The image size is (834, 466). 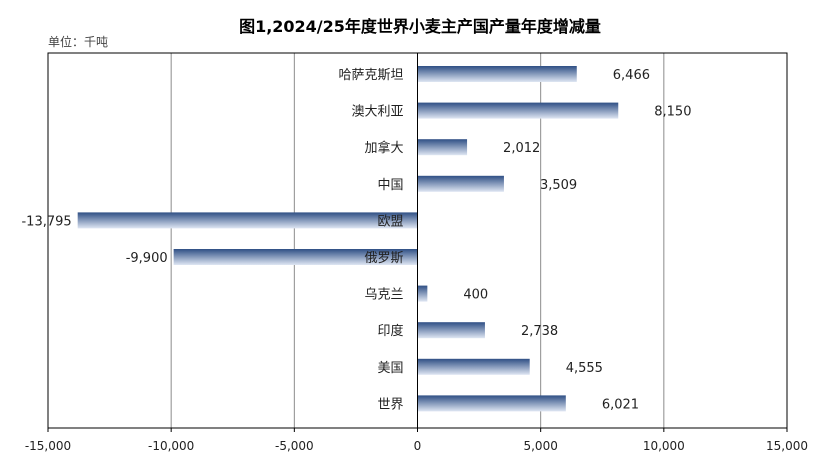 I want to click on x-tick-label: -10,000, so click(x=171, y=446).